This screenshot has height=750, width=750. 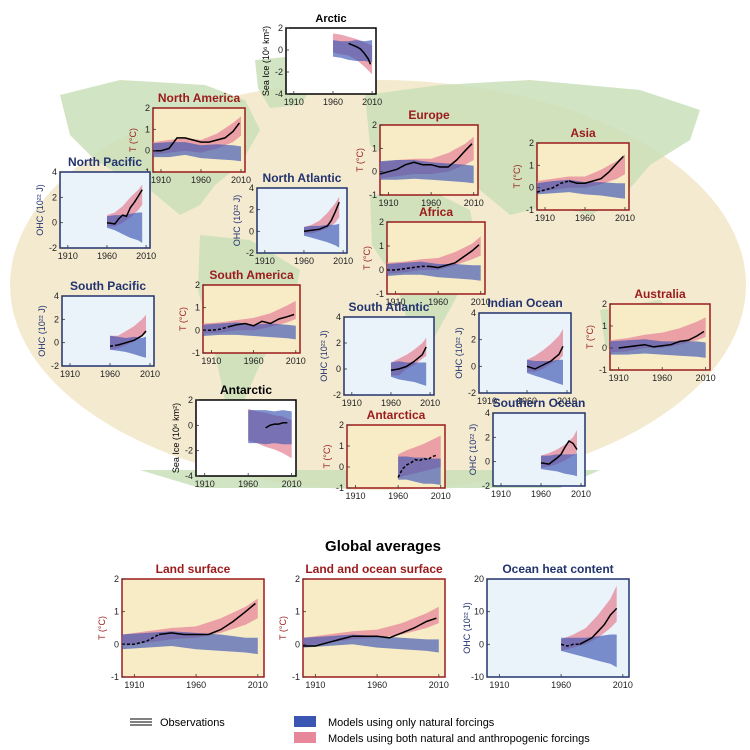 I want to click on panel-antarctica: Antarctica -1 0 1 2 1910 1960 2010 T (°C), so click(x=386, y=454).